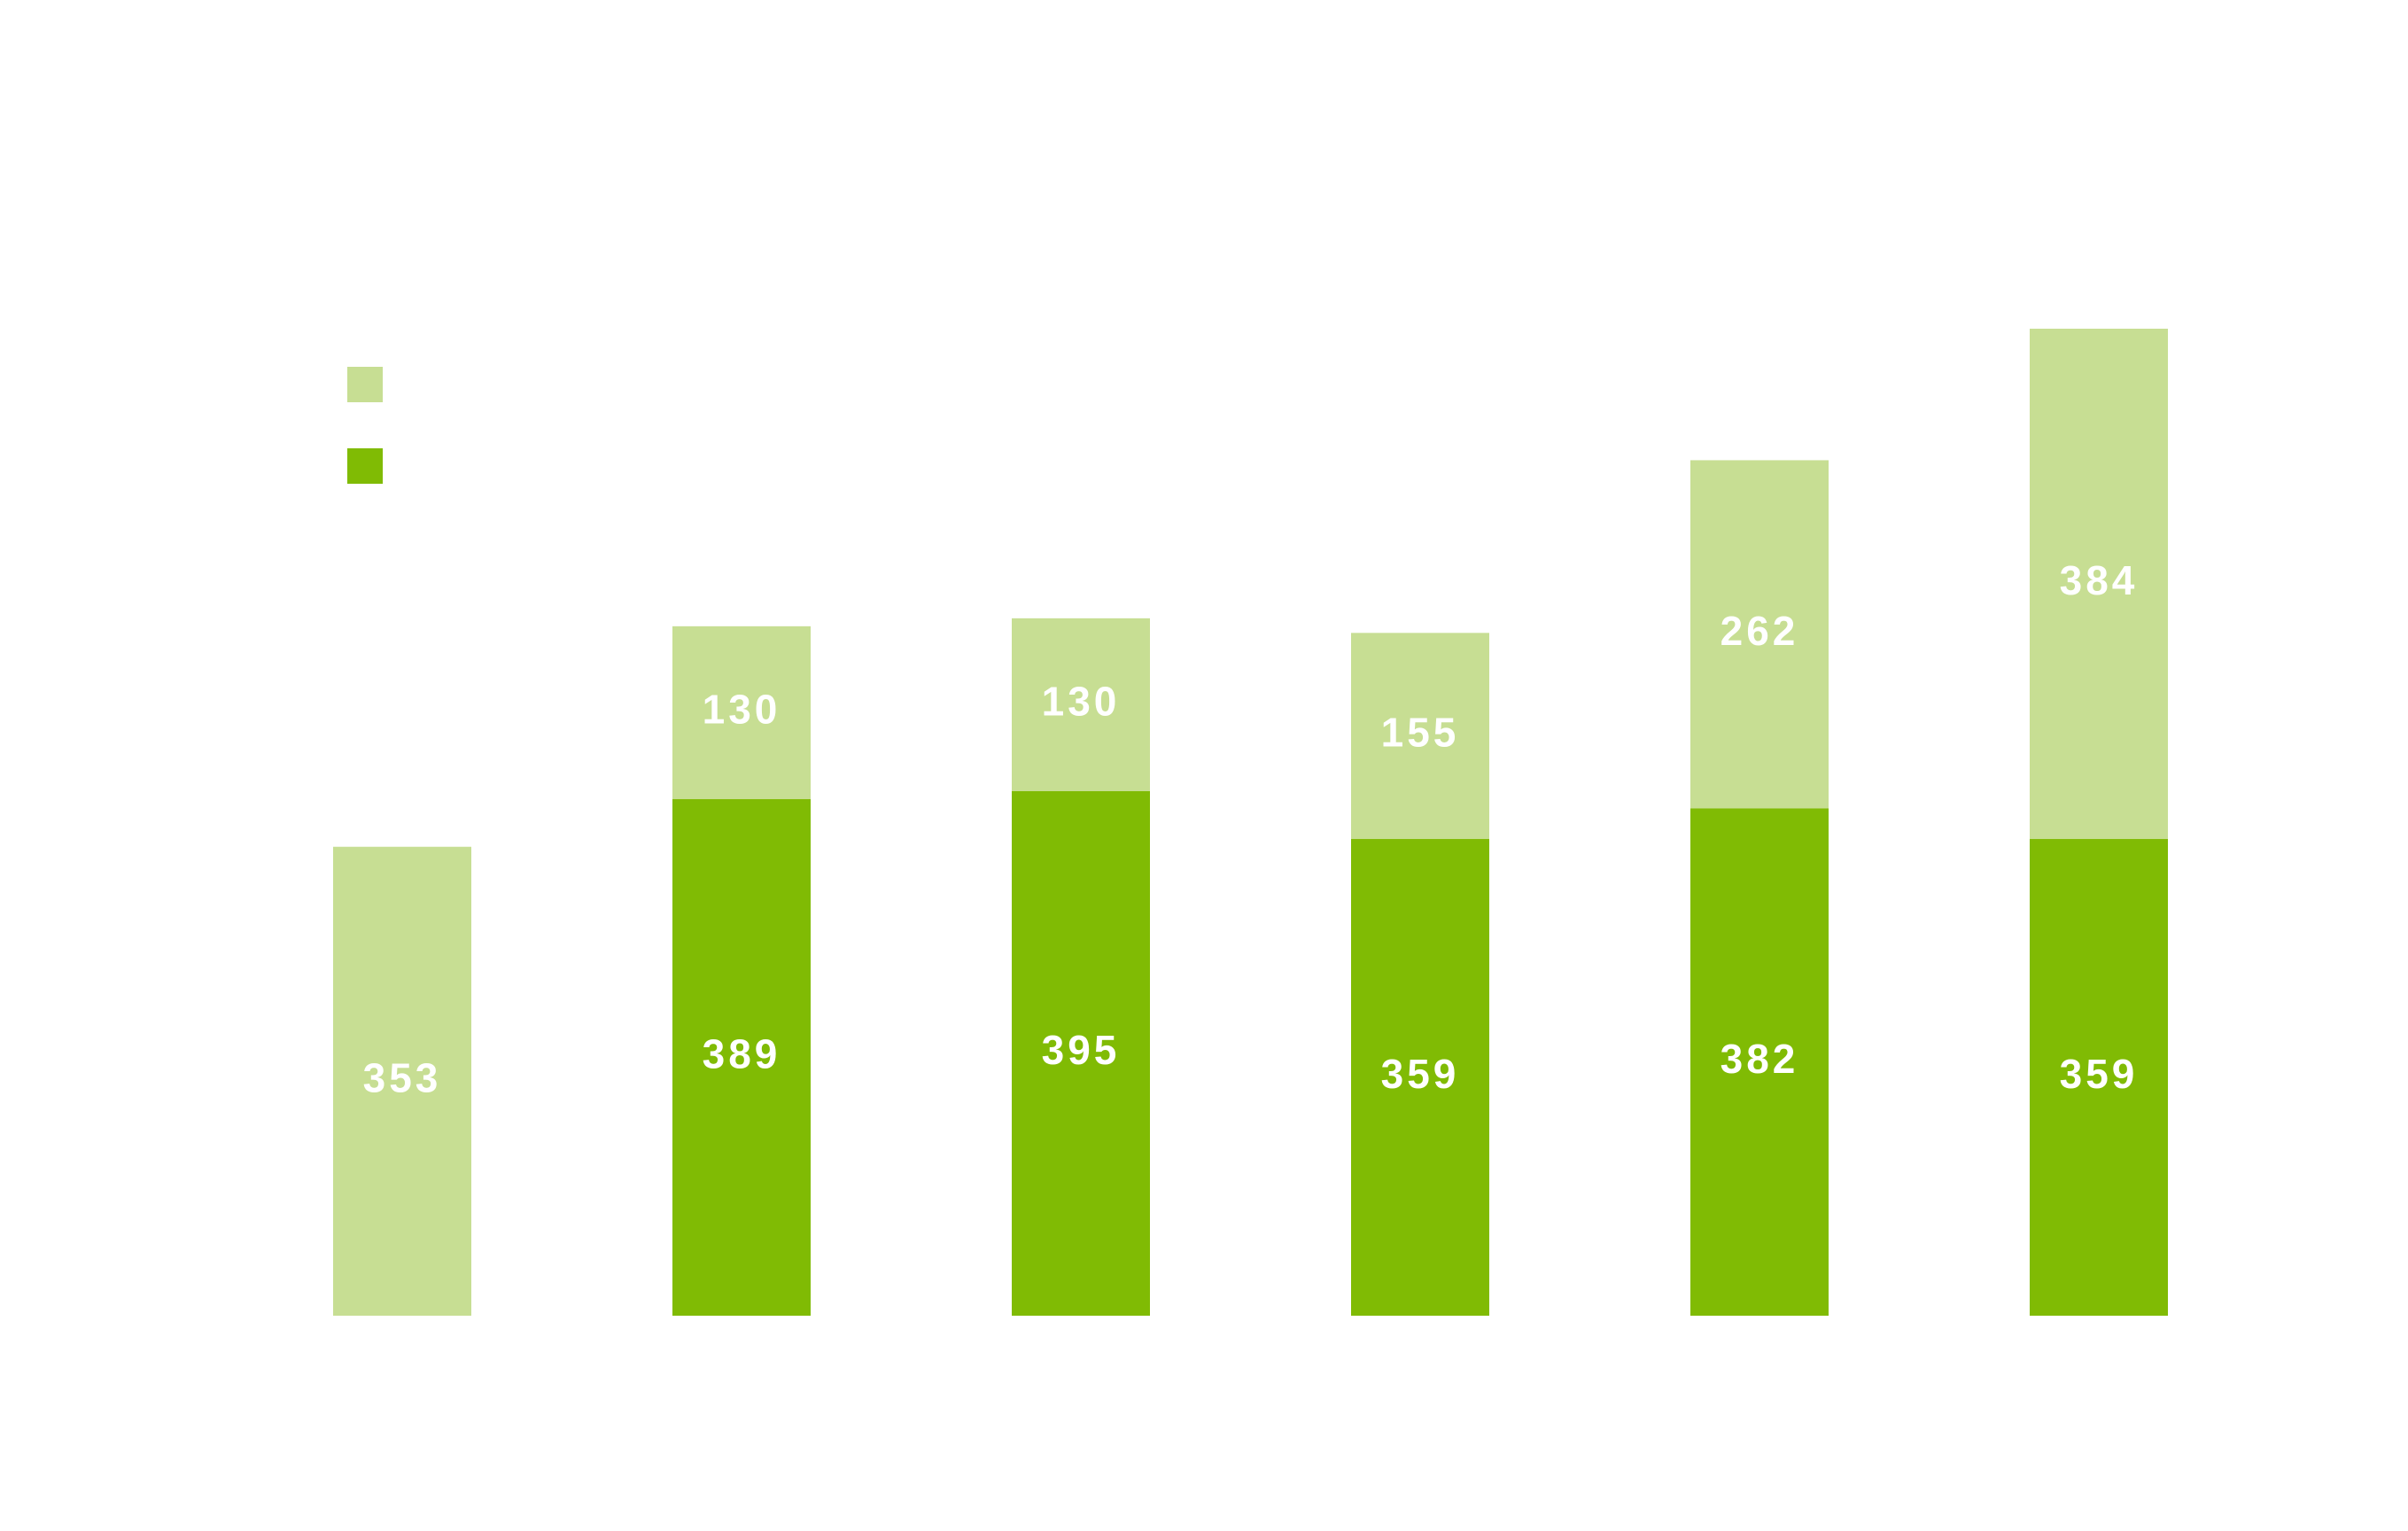  What do you see at coordinates (1081, 1050) in the screenshot?
I see `data-label: 395` at bounding box center [1081, 1050].